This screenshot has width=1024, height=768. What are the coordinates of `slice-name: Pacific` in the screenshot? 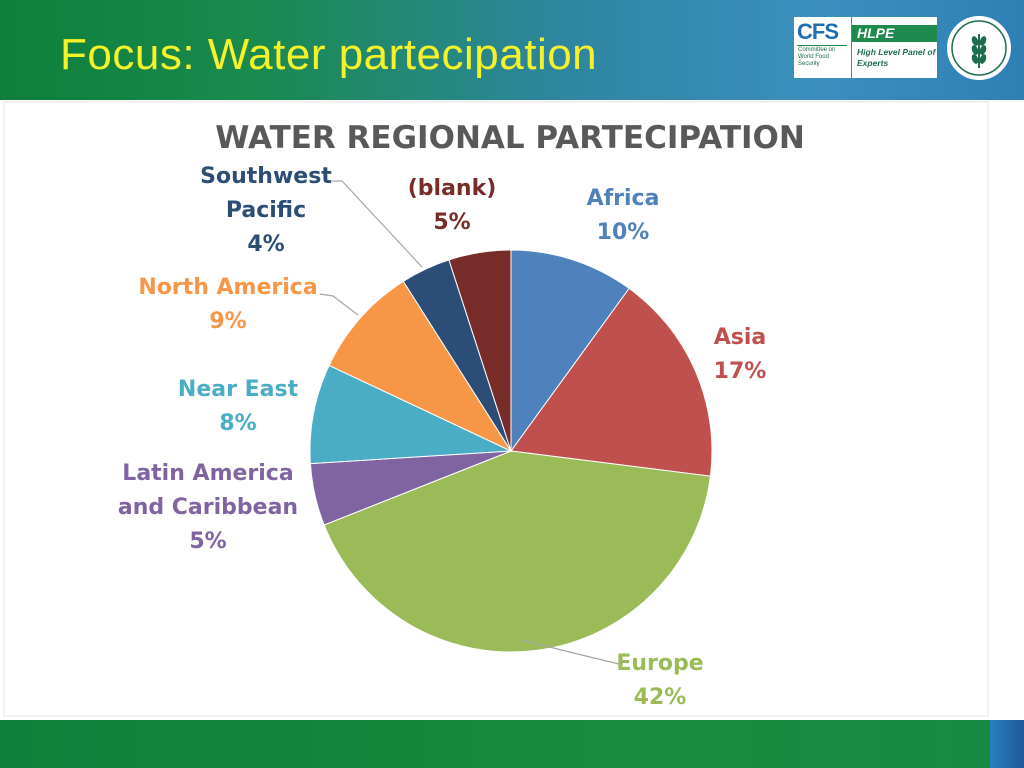 It's located at (266, 210).